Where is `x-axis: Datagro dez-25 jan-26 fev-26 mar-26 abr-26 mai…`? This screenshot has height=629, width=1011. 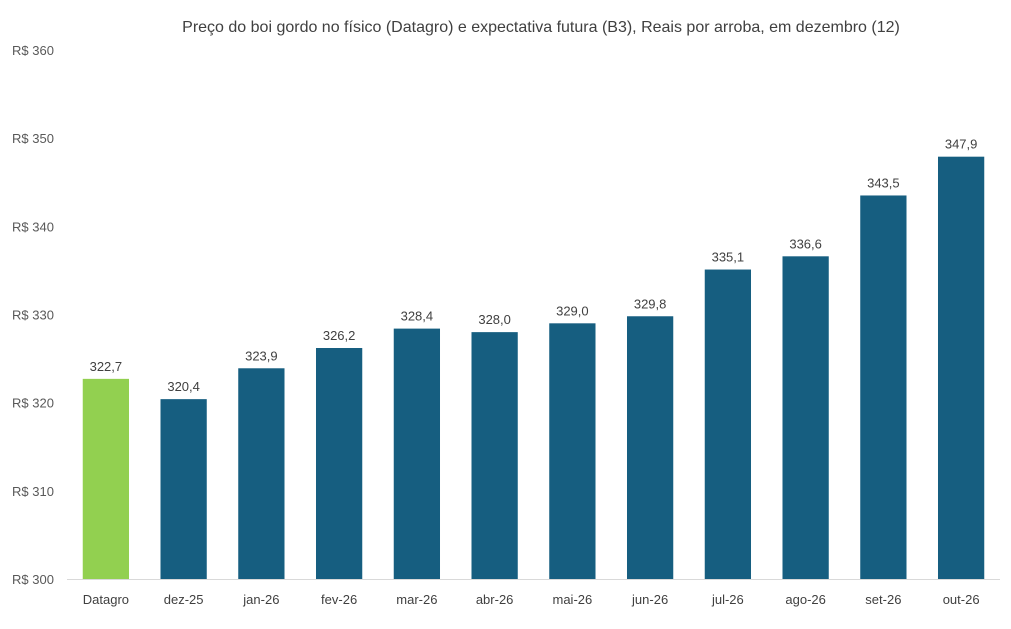
x-axis: Datagro dez-25 jan-26 fev-26 mar-26 abr-26 mai… is located at coordinates (533, 593).